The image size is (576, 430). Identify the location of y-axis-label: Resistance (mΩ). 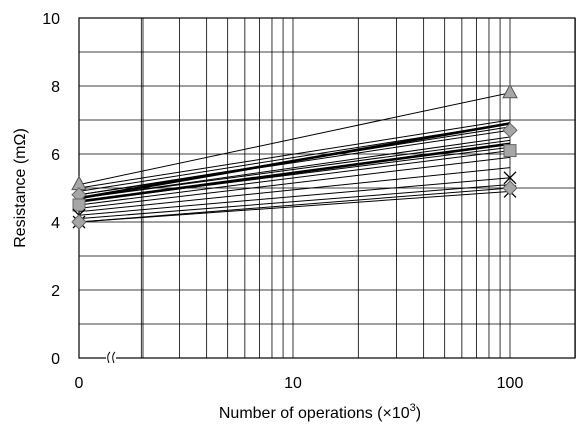
(20, 188).